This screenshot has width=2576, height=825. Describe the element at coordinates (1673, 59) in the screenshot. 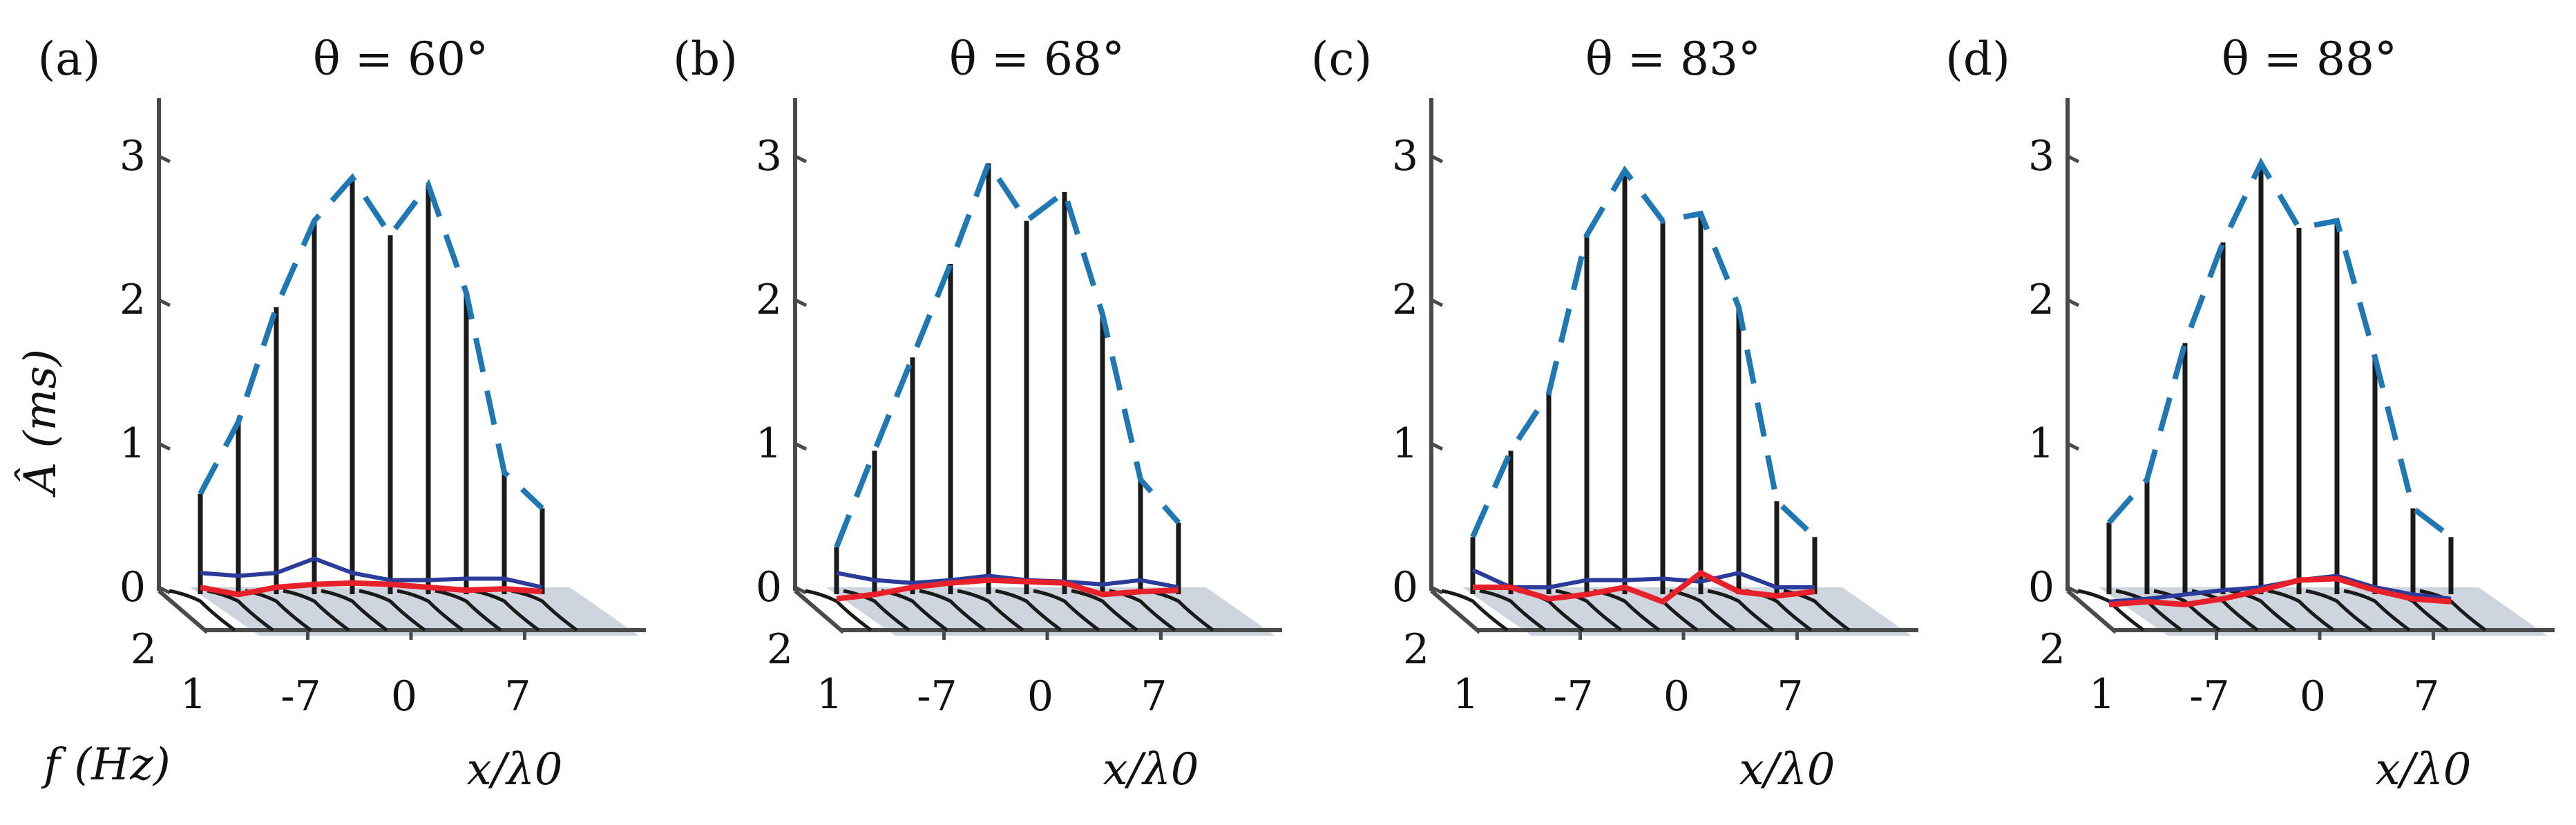

I see `panel-title: θ = 83°` at that location.